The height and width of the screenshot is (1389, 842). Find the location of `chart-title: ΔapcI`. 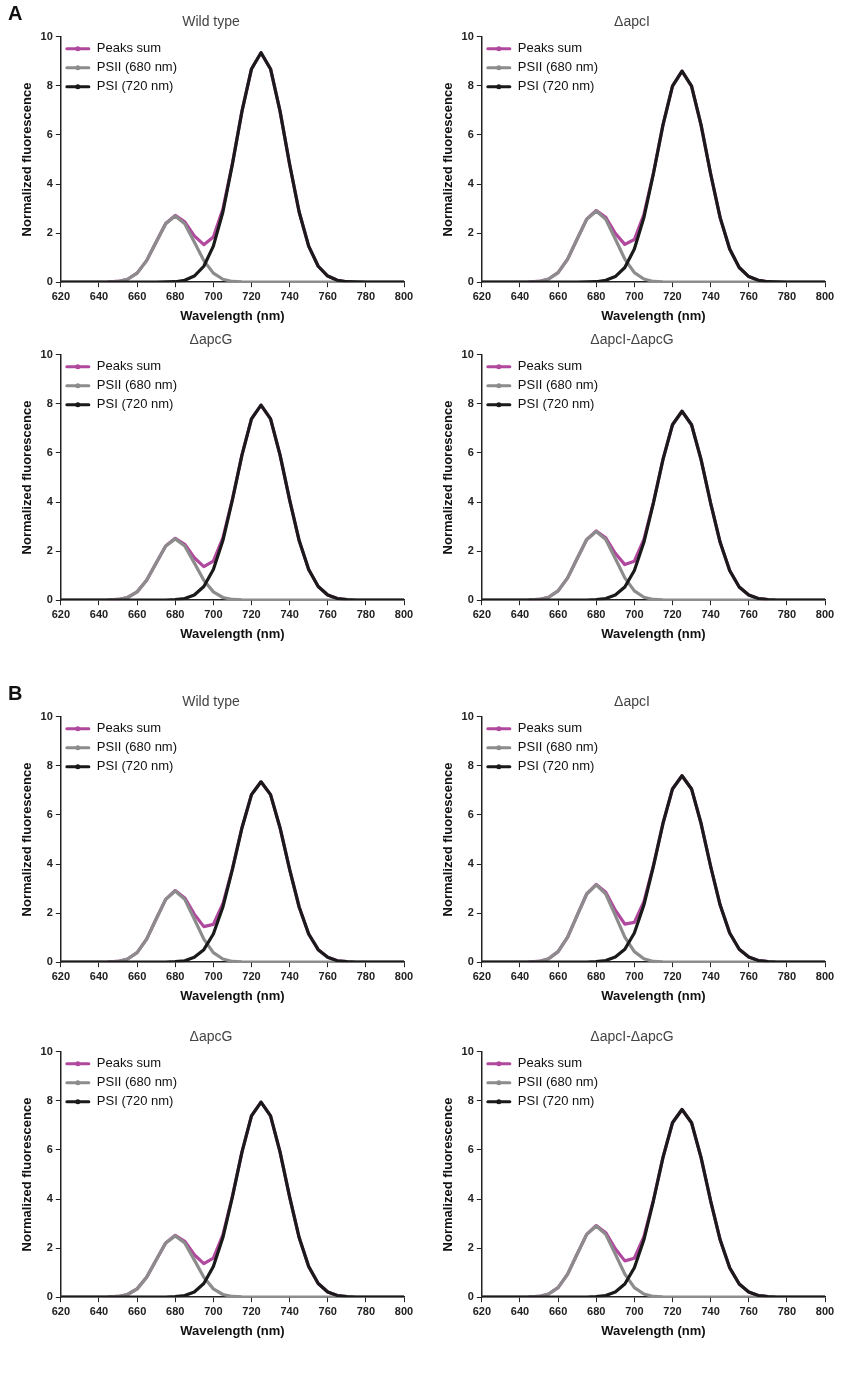

chart-title: ΔapcI is located at coordinates (632, 21).